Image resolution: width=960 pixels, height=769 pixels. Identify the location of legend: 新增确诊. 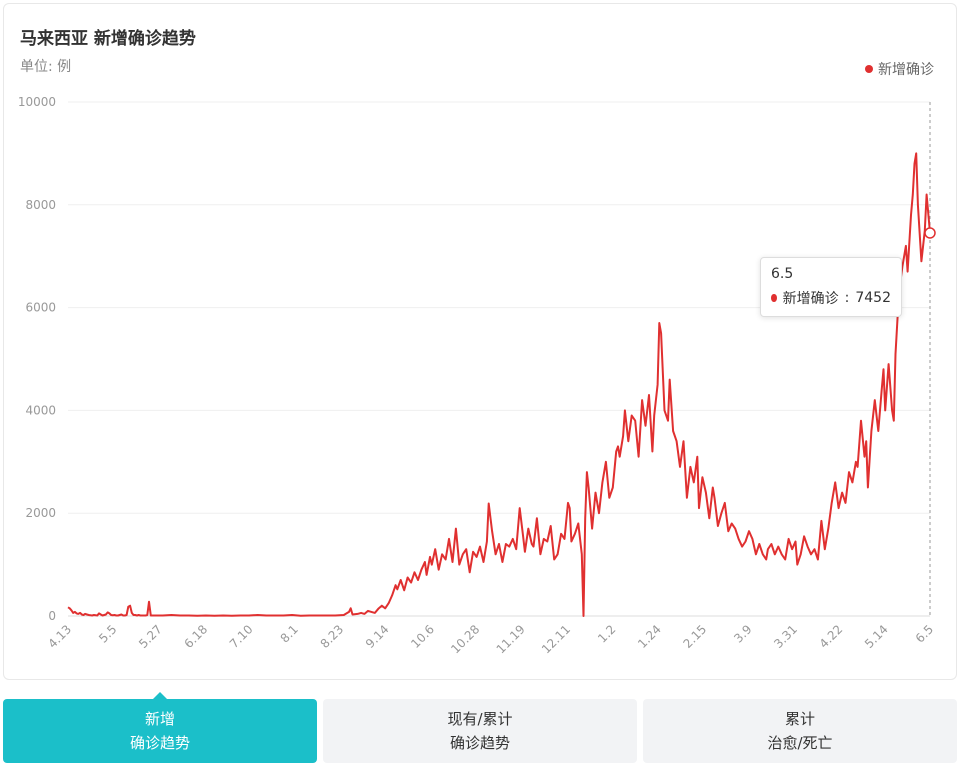
(899, 69).